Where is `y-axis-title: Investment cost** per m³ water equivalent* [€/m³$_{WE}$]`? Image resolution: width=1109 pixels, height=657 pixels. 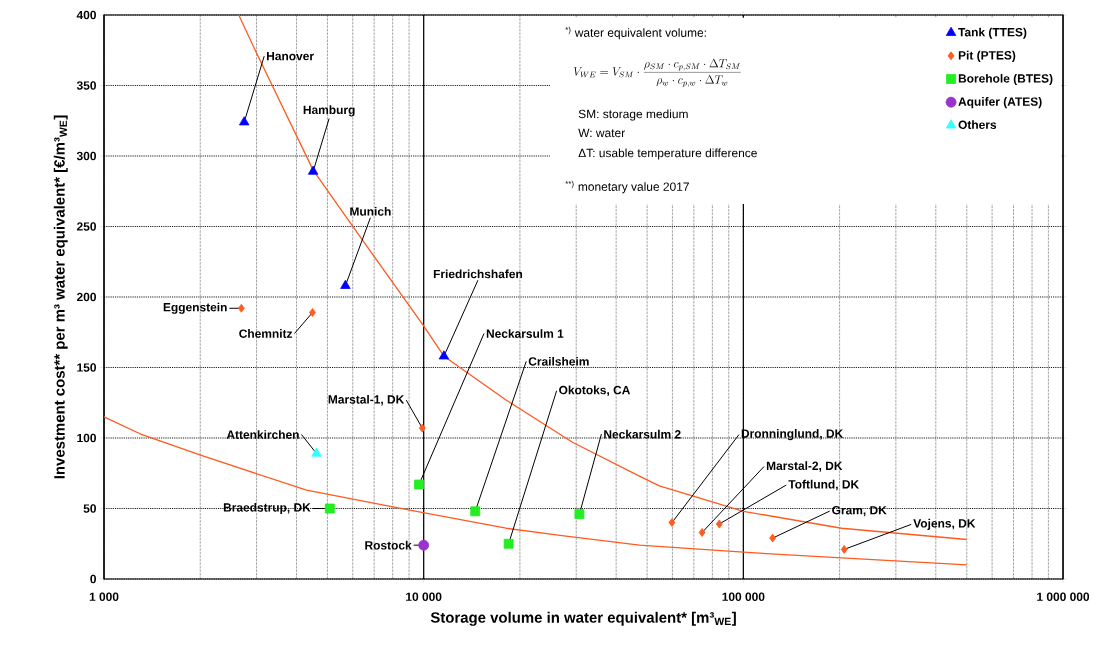
y-axis-title: Investment cost** per m³ water equivalent* [€/m³$_{WE}$] is located at coordinates (60, 297).